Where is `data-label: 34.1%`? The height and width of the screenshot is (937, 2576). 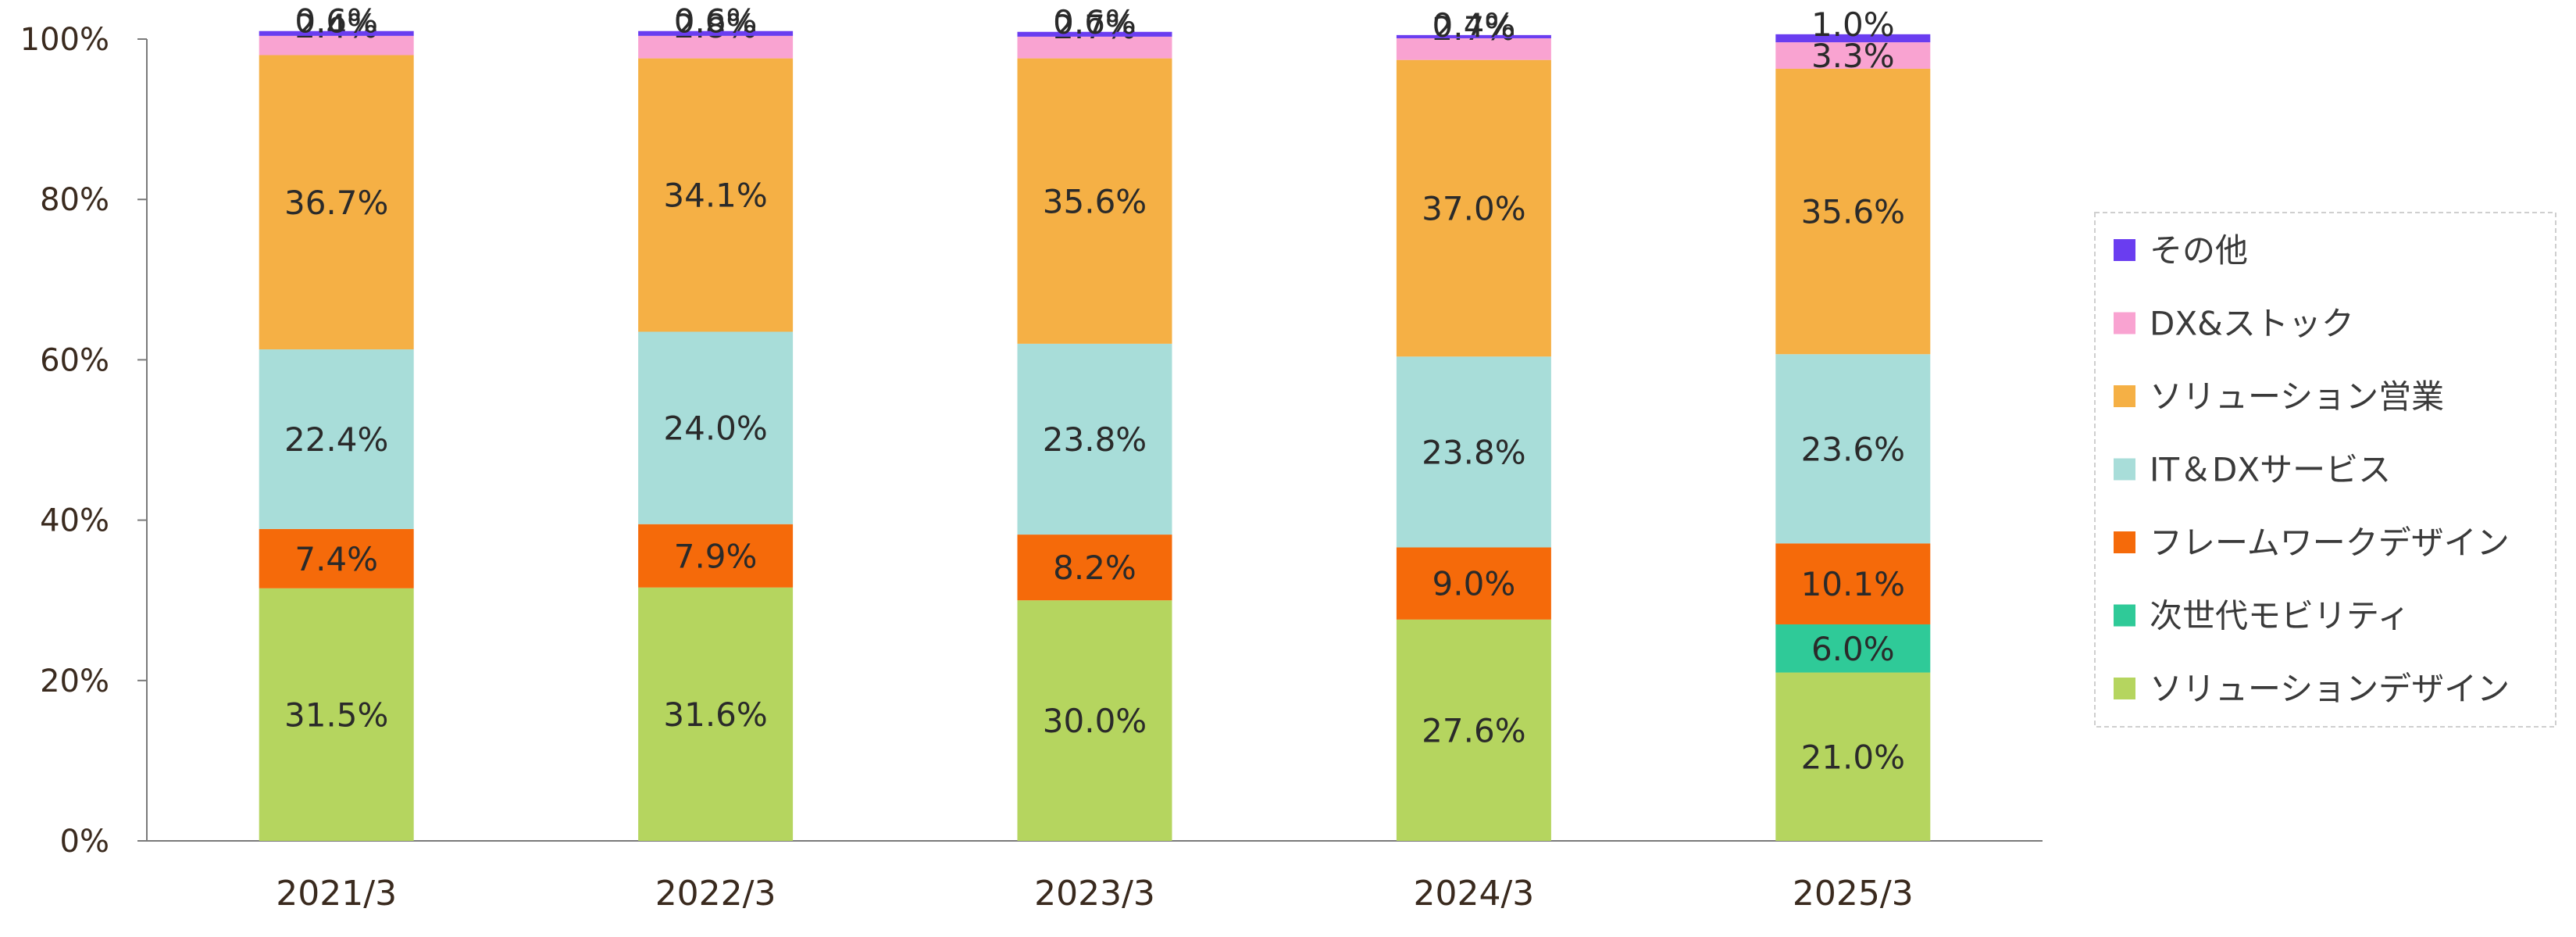 data-label: 34.1% is located at coordinates (715, 196).